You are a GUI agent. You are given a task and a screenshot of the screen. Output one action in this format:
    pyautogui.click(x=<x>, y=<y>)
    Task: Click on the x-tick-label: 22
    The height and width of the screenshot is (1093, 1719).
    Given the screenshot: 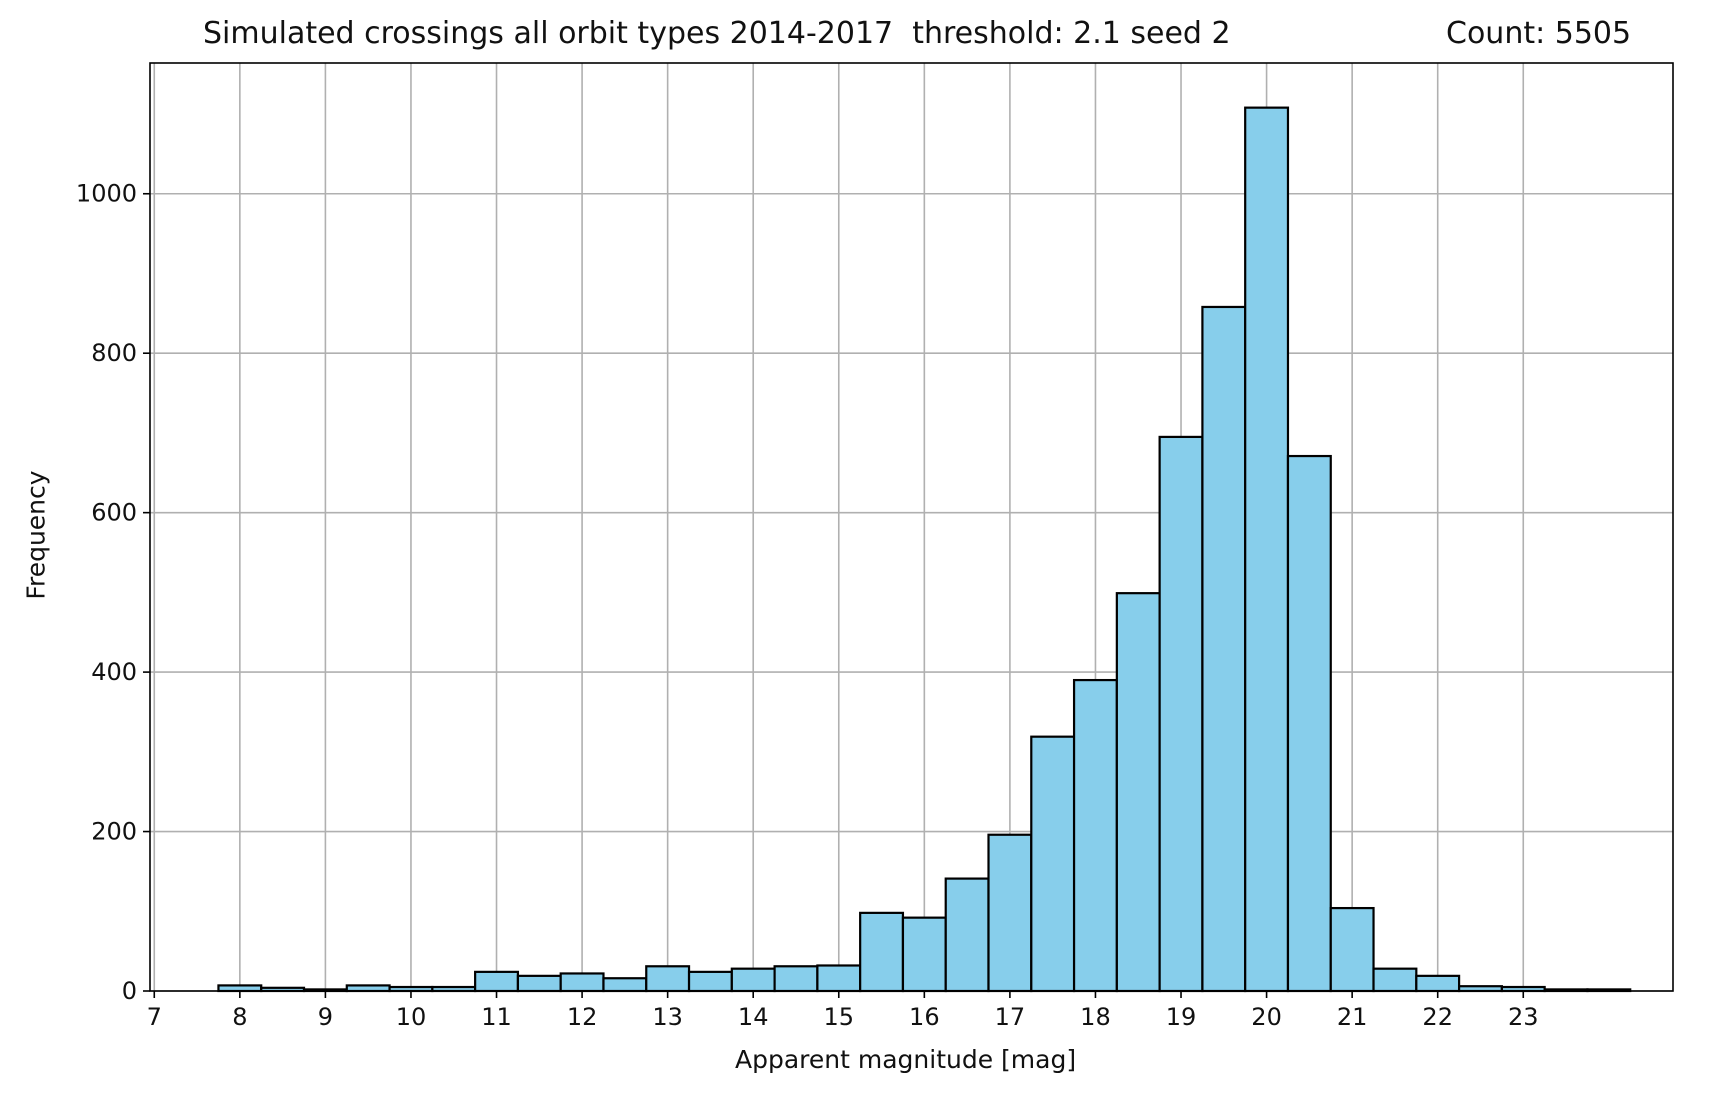 What is the action you would take?
    pyautogui.click(x=1437, y=1017)
    